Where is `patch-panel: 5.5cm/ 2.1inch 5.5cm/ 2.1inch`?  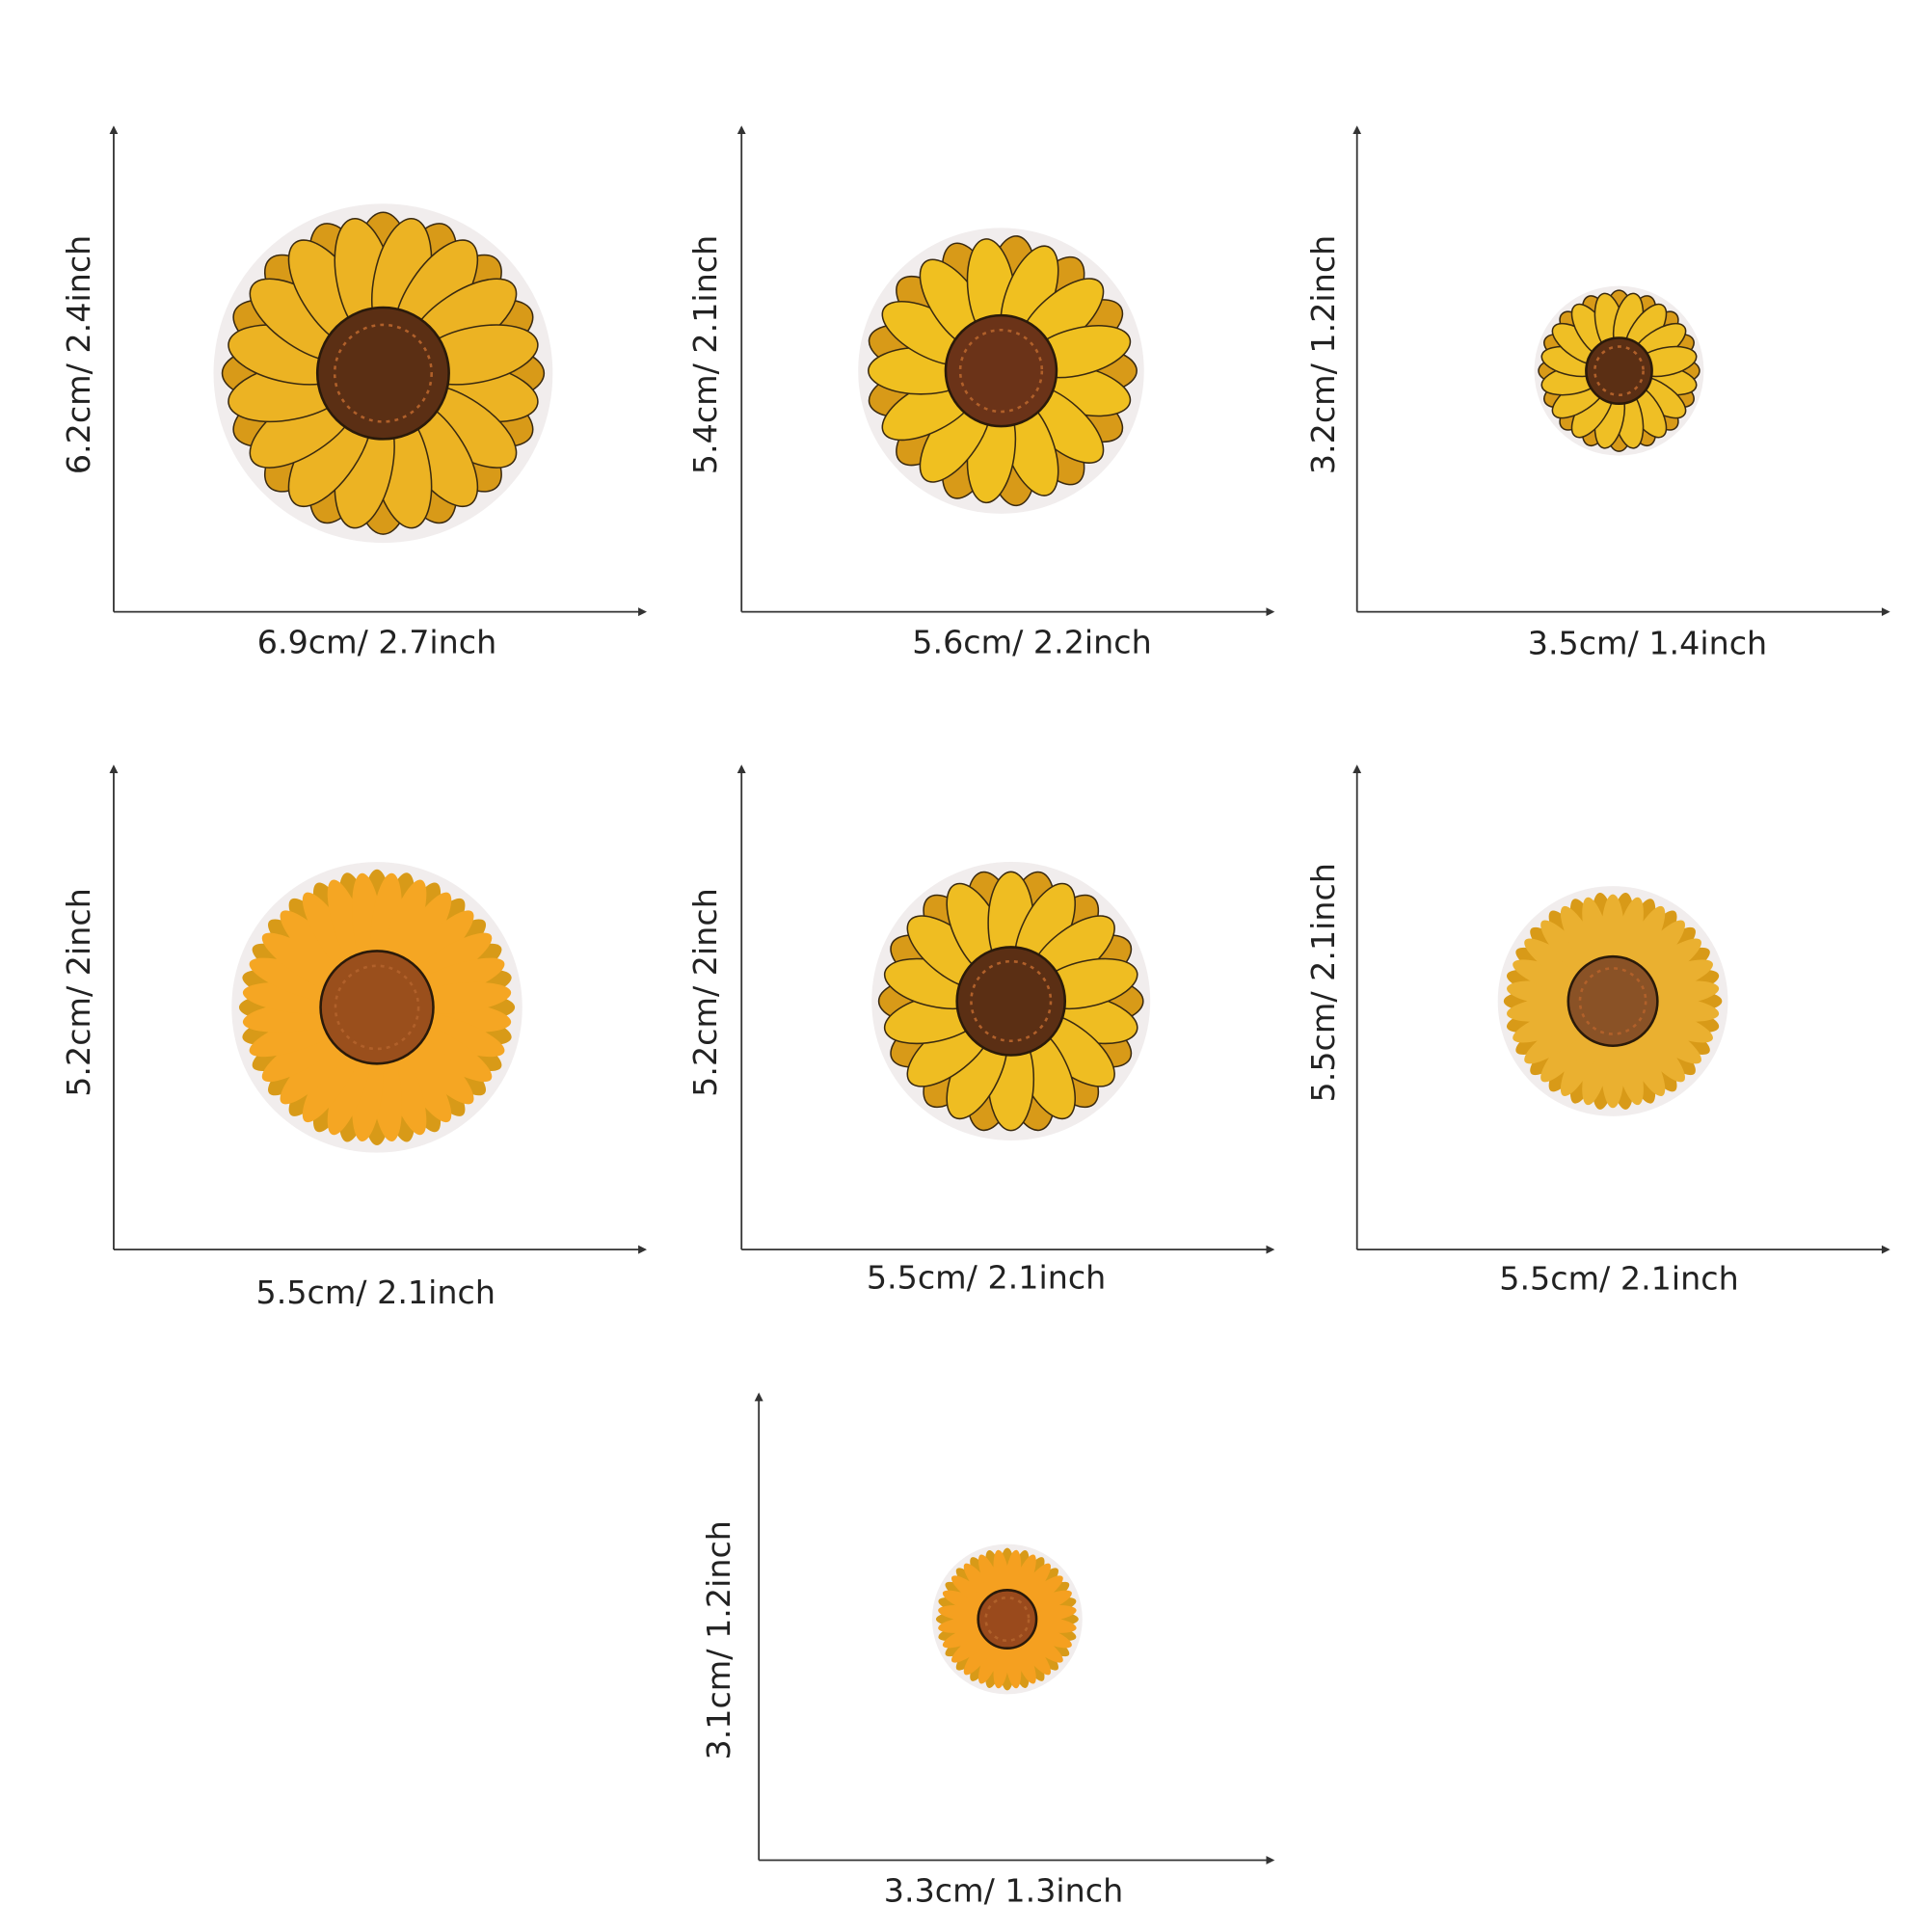 patch-panel: 5.5cm/ 2.1inch 5.5cm/ 2.1inch is located at coordinates (1597, 1031).